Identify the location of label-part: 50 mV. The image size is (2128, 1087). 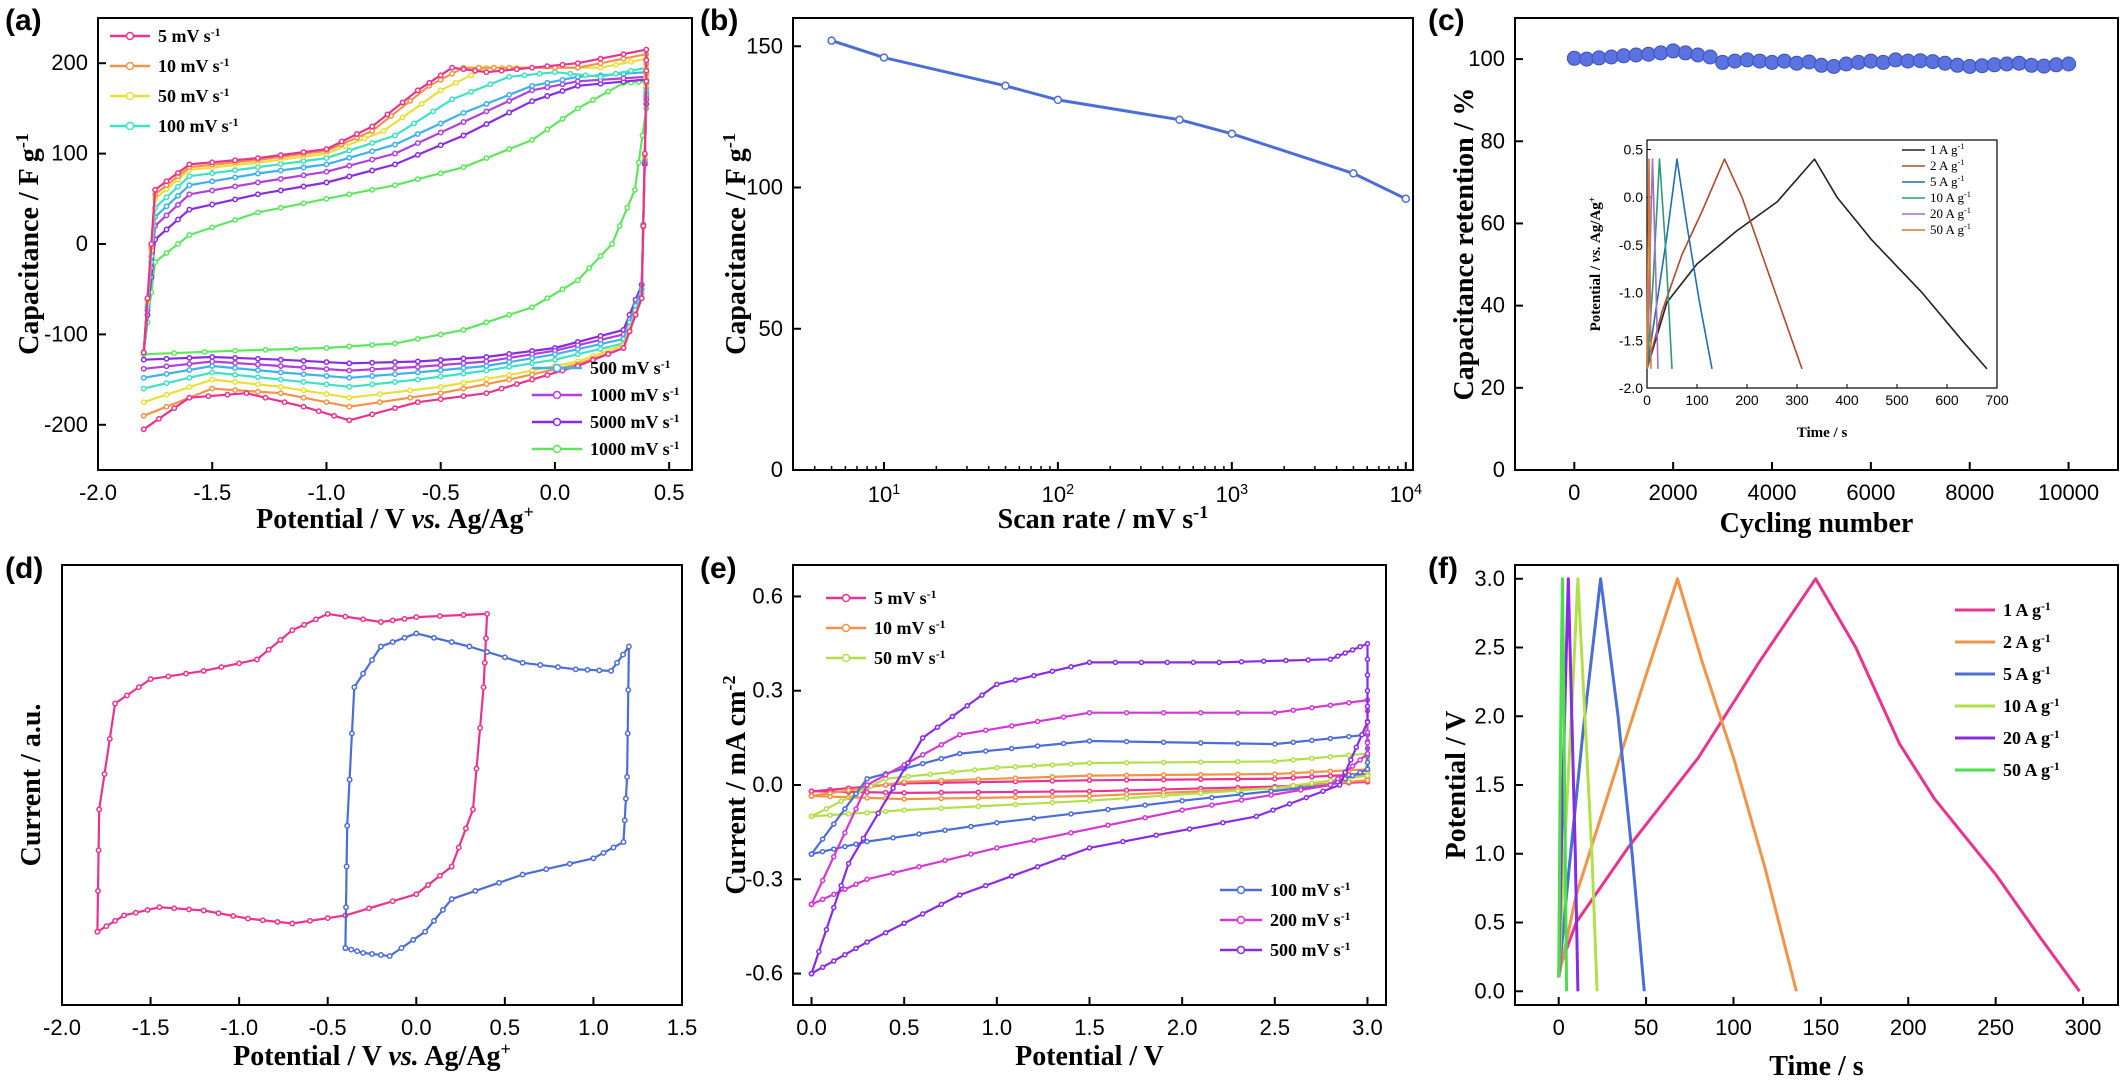
(183, 96).